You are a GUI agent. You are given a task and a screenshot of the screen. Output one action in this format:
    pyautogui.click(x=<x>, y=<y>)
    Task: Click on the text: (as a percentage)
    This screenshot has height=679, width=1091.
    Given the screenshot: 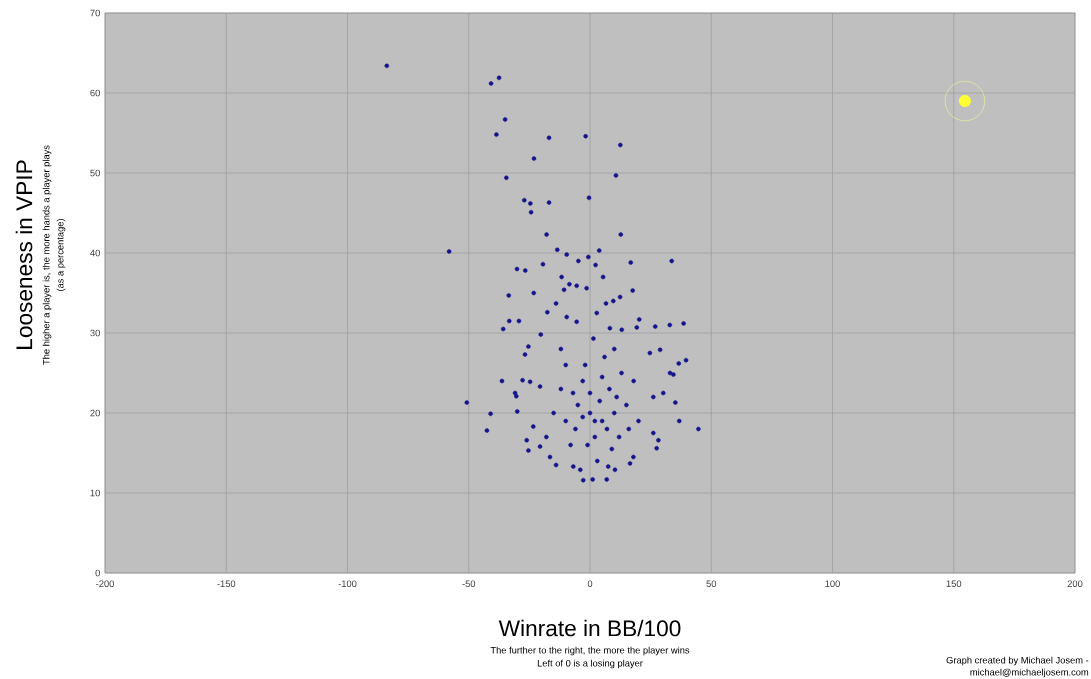 What is the action you would take?
    pyautogui.click(x=61, y=255)
    